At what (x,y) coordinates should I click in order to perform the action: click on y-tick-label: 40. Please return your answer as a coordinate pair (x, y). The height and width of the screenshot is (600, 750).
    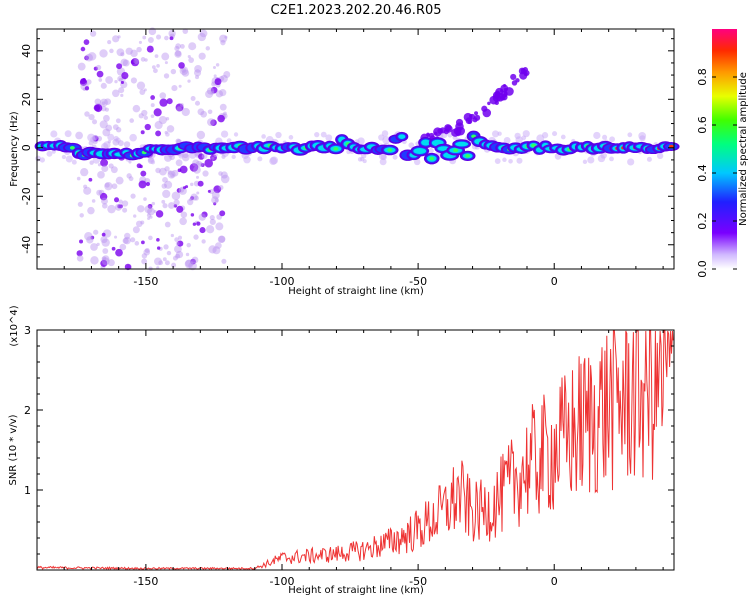
    Looking at the image, I should click on (26, 51).